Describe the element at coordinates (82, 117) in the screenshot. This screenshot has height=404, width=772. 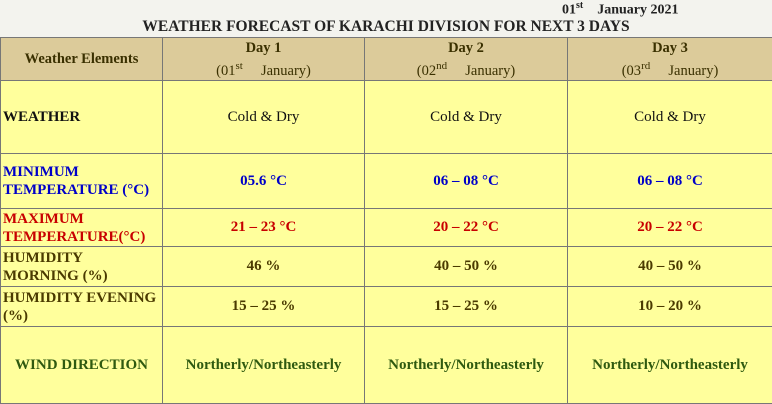
I see `row-label: WEATHER` at that location.